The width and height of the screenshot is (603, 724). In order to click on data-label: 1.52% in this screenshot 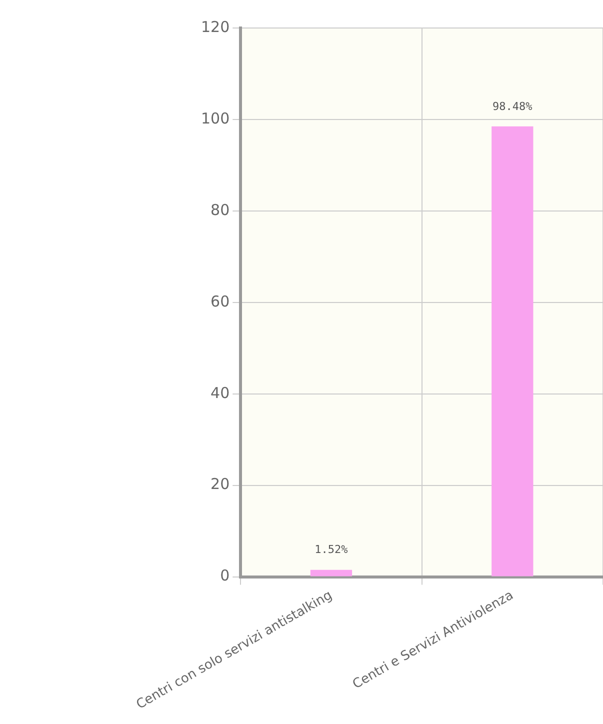, I will do `click(331, 549)`.